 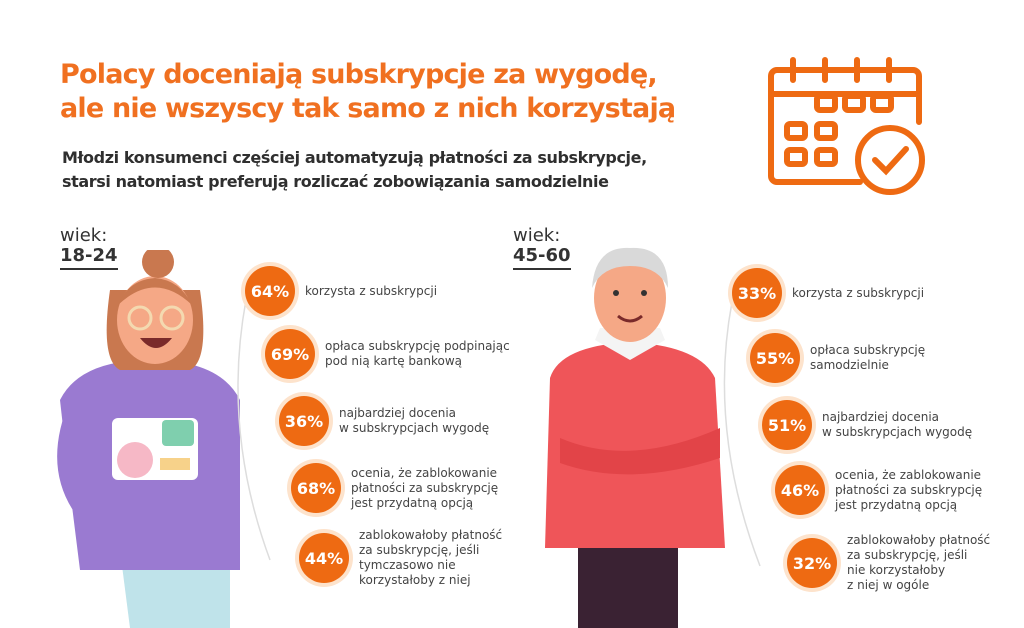 I want to click on stat-value-circle: 64%, so click(x=270, y=291).